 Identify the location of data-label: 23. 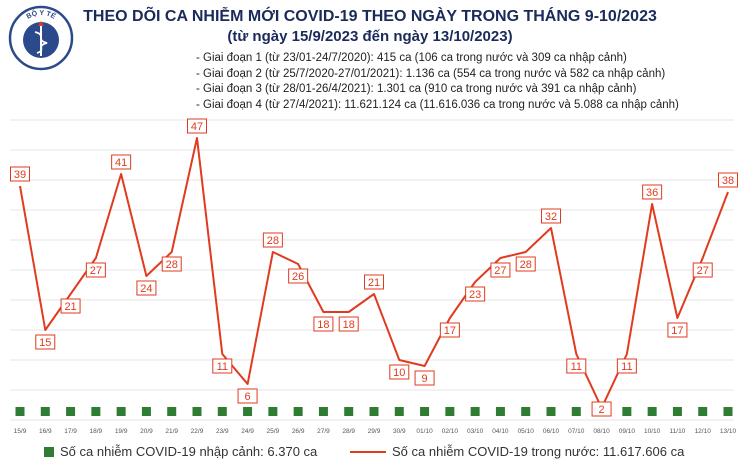
(475, 295).